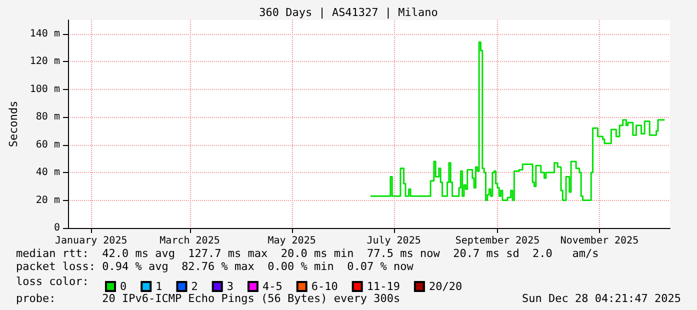  Describe the element at coordinates (48, 117) in the screenshot. I see `y-tick-label: 80 m` at that location.